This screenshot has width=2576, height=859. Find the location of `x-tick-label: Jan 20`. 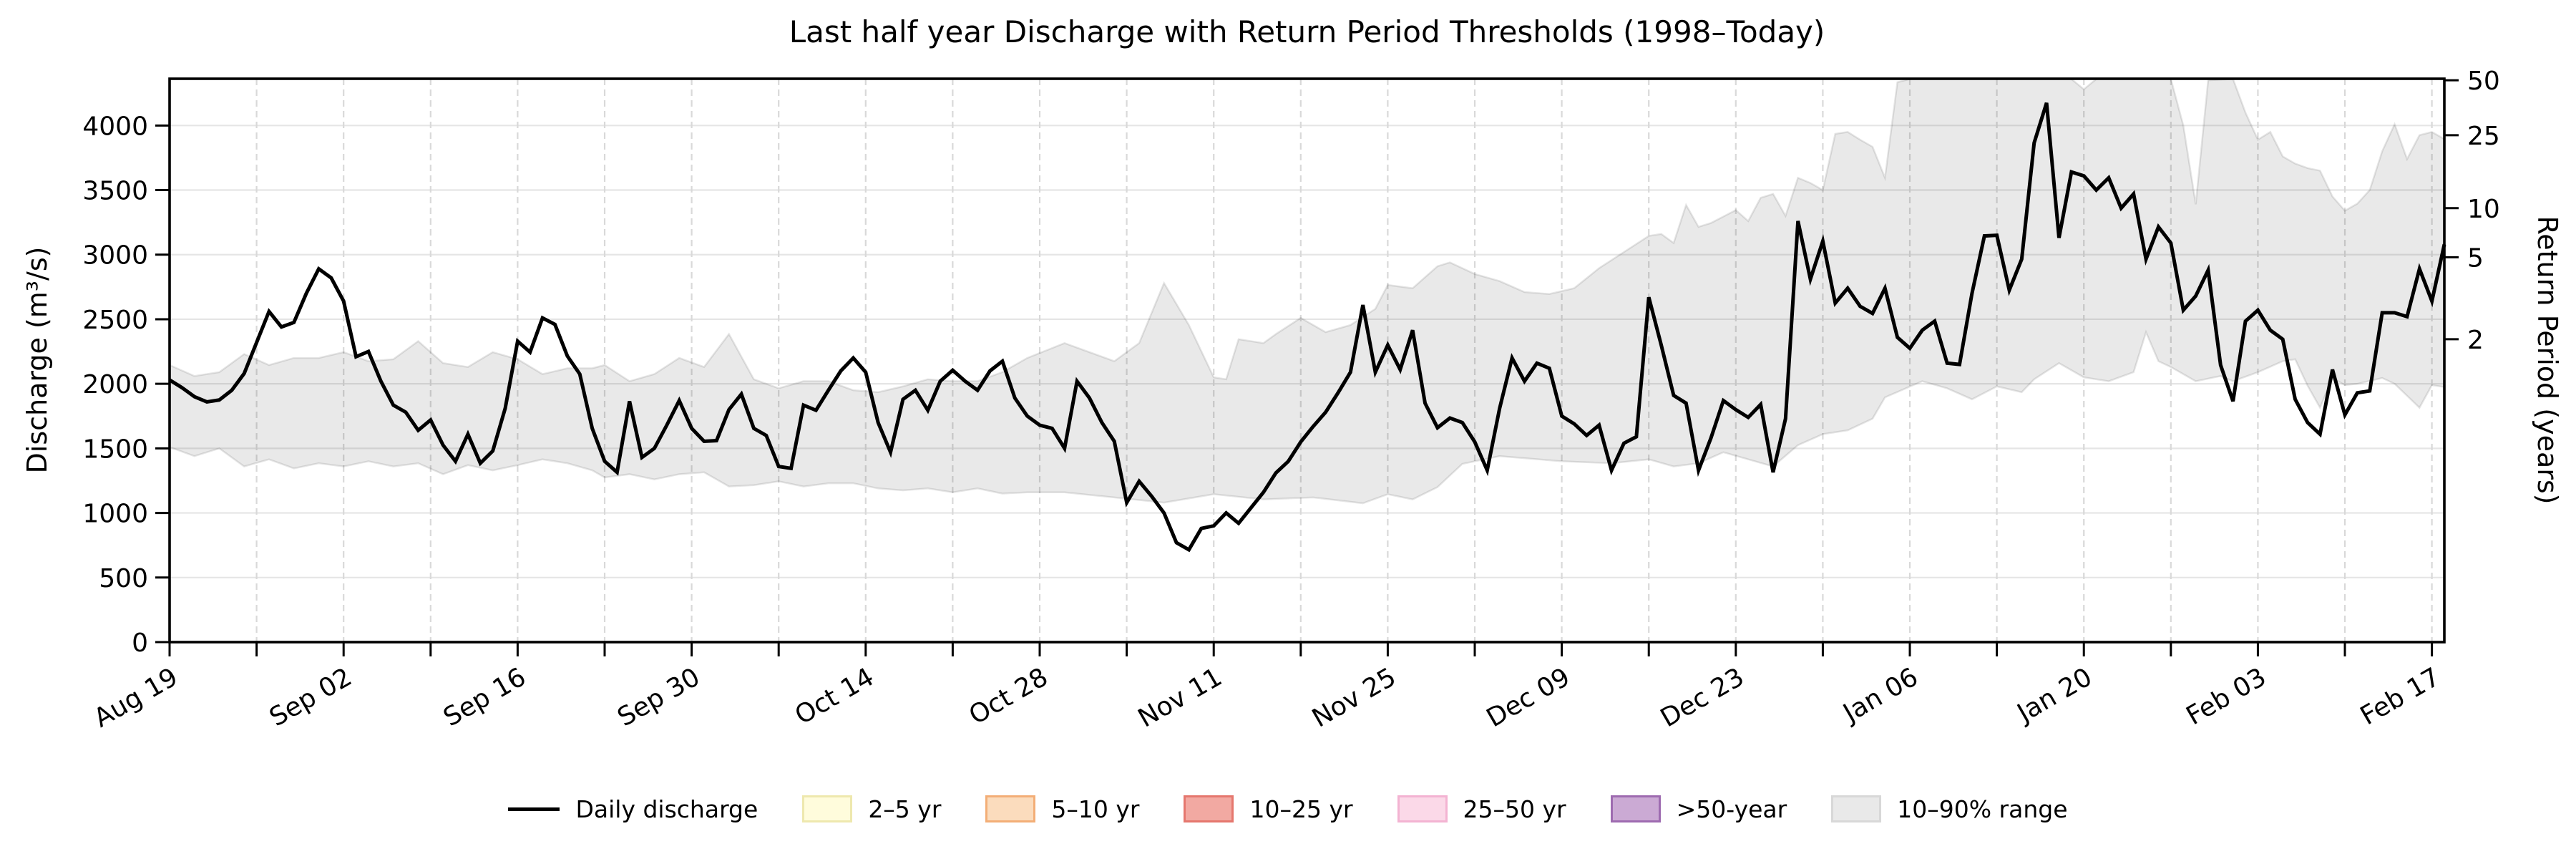

x-tick-label: Jan 20 is located at coordinates (2054, 695).